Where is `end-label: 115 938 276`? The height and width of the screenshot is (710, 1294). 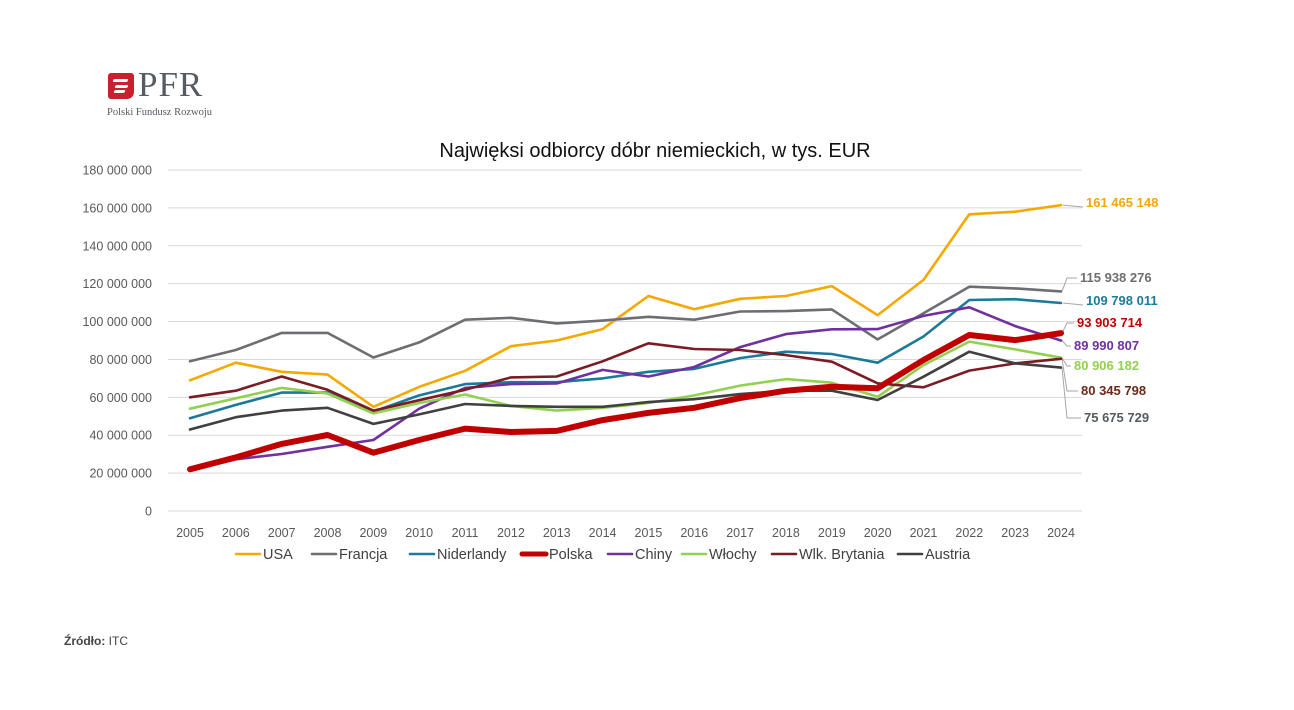 end-label: 115 938 276 is located at coordinates (1116, 277).